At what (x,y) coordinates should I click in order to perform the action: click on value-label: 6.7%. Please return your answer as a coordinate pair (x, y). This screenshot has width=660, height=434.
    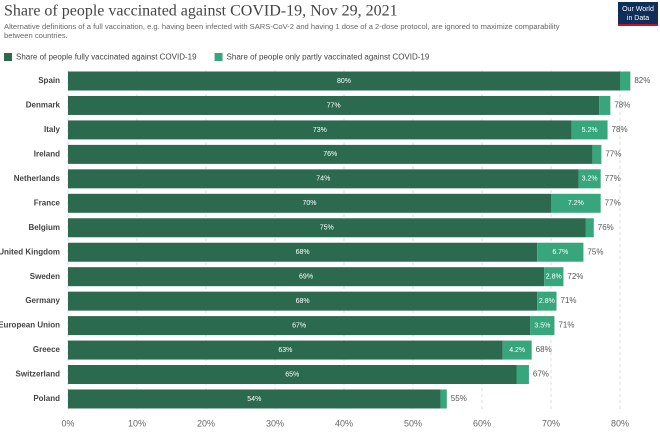
    Looking at the image, I should click on (560, 252).